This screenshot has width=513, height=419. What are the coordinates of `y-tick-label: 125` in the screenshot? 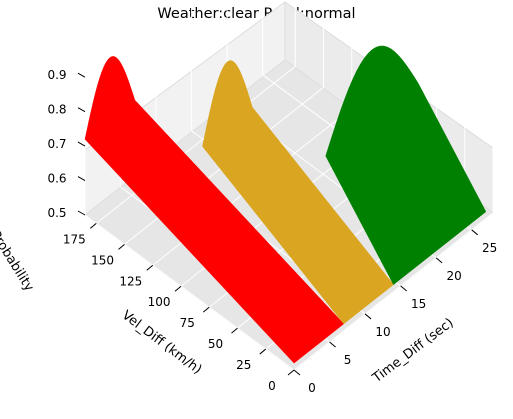 It's located at (130, 281).